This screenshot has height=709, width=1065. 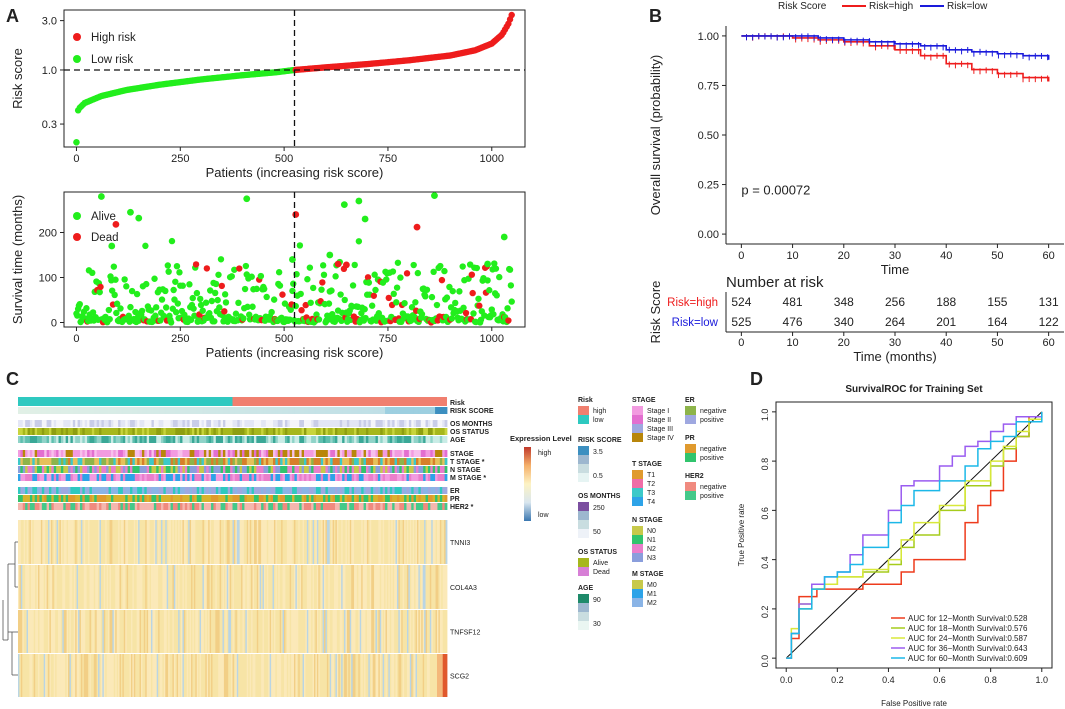 What do you see at coordinates (793, 302) in the screenshot?
I see `risk-table-value: 481` at bounding box center [793, 302].